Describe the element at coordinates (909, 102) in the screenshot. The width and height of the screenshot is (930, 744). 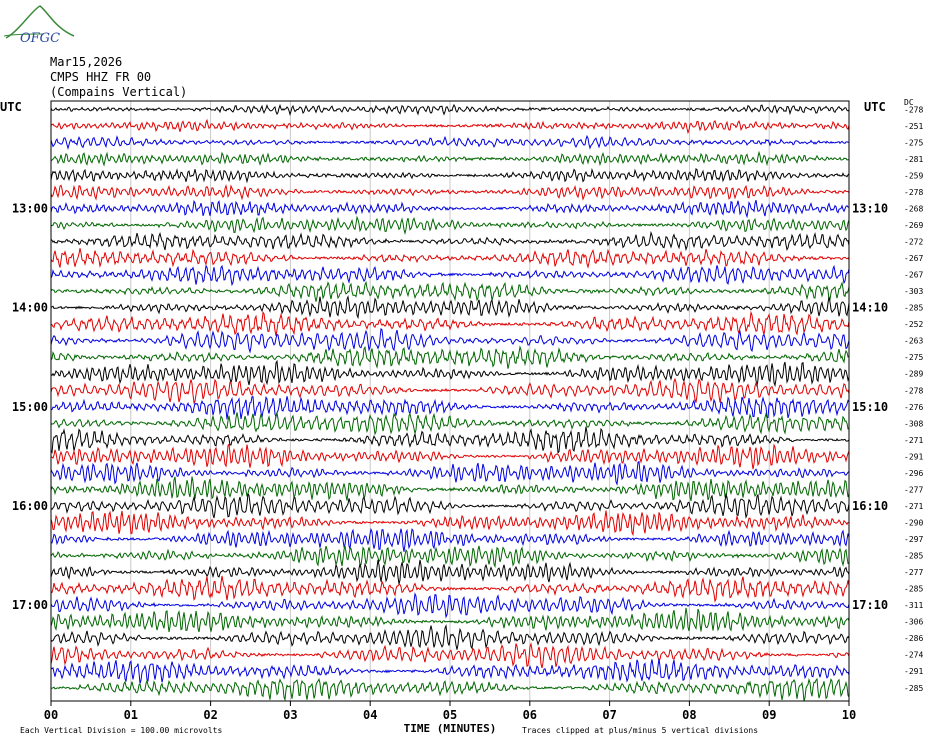
I see `dc-label: DC` at that location.